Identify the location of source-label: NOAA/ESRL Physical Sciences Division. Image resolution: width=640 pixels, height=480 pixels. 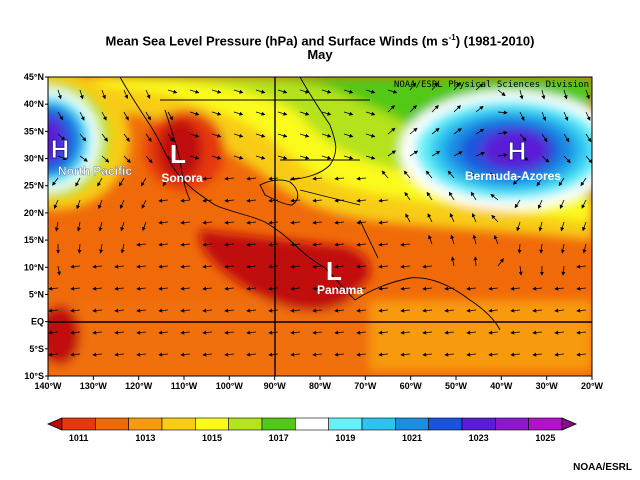
(491, 85).